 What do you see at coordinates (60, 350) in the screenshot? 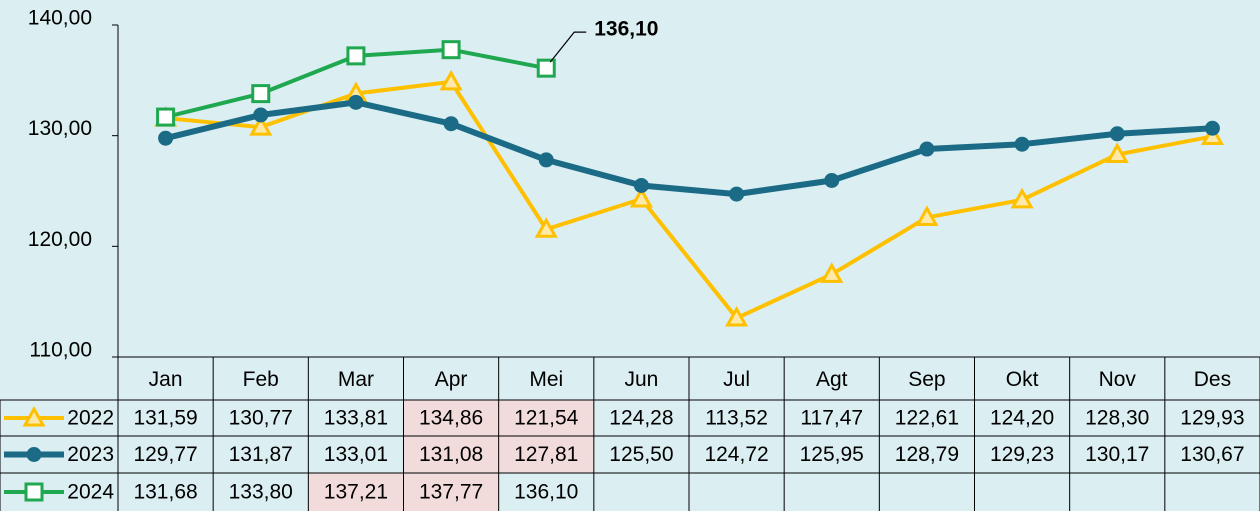
I see `y-tick-label: 110,00` at bounding box center [60, 350].